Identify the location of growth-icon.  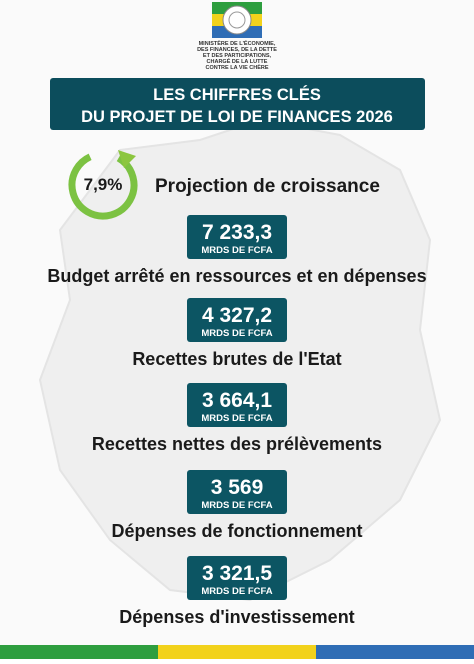
(103, 185).